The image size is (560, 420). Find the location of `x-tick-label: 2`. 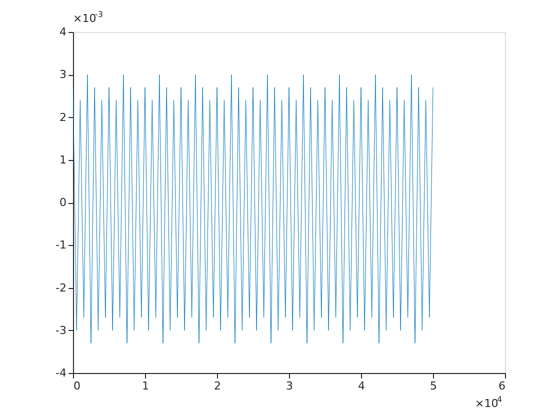

x-tick-label: 2 is located at coordinates (217, 386).